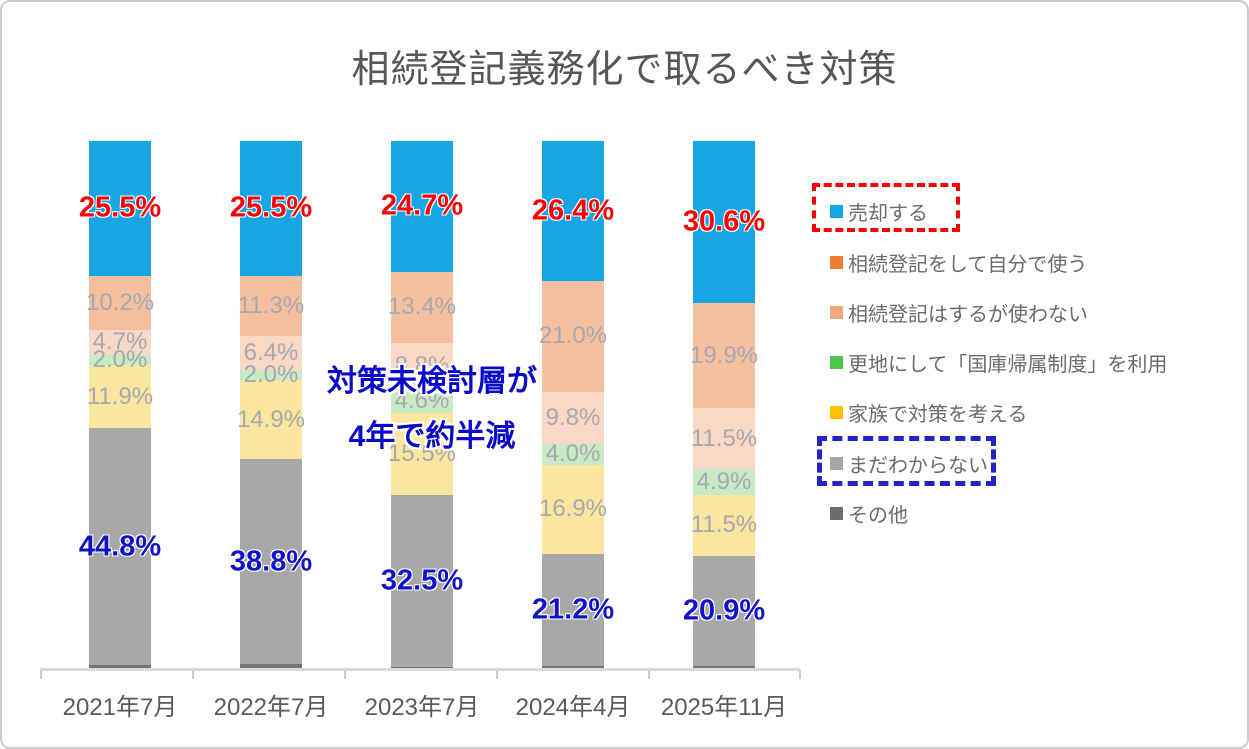 The image size is (1249, 749). I want to click on value-label: 13.4%, so click(422, 307).